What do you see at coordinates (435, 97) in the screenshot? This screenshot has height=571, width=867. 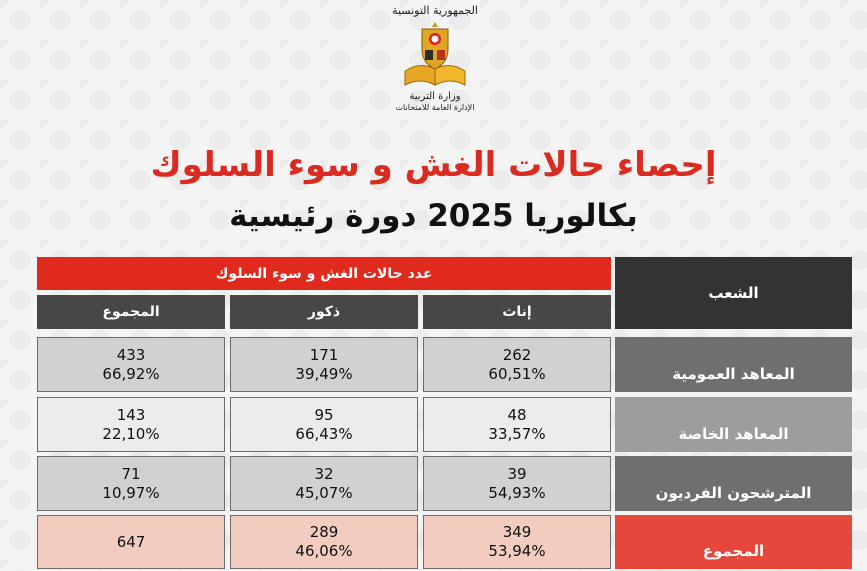 I see `ministry-name: وزارة التربية` at bounding box center [435, 97].